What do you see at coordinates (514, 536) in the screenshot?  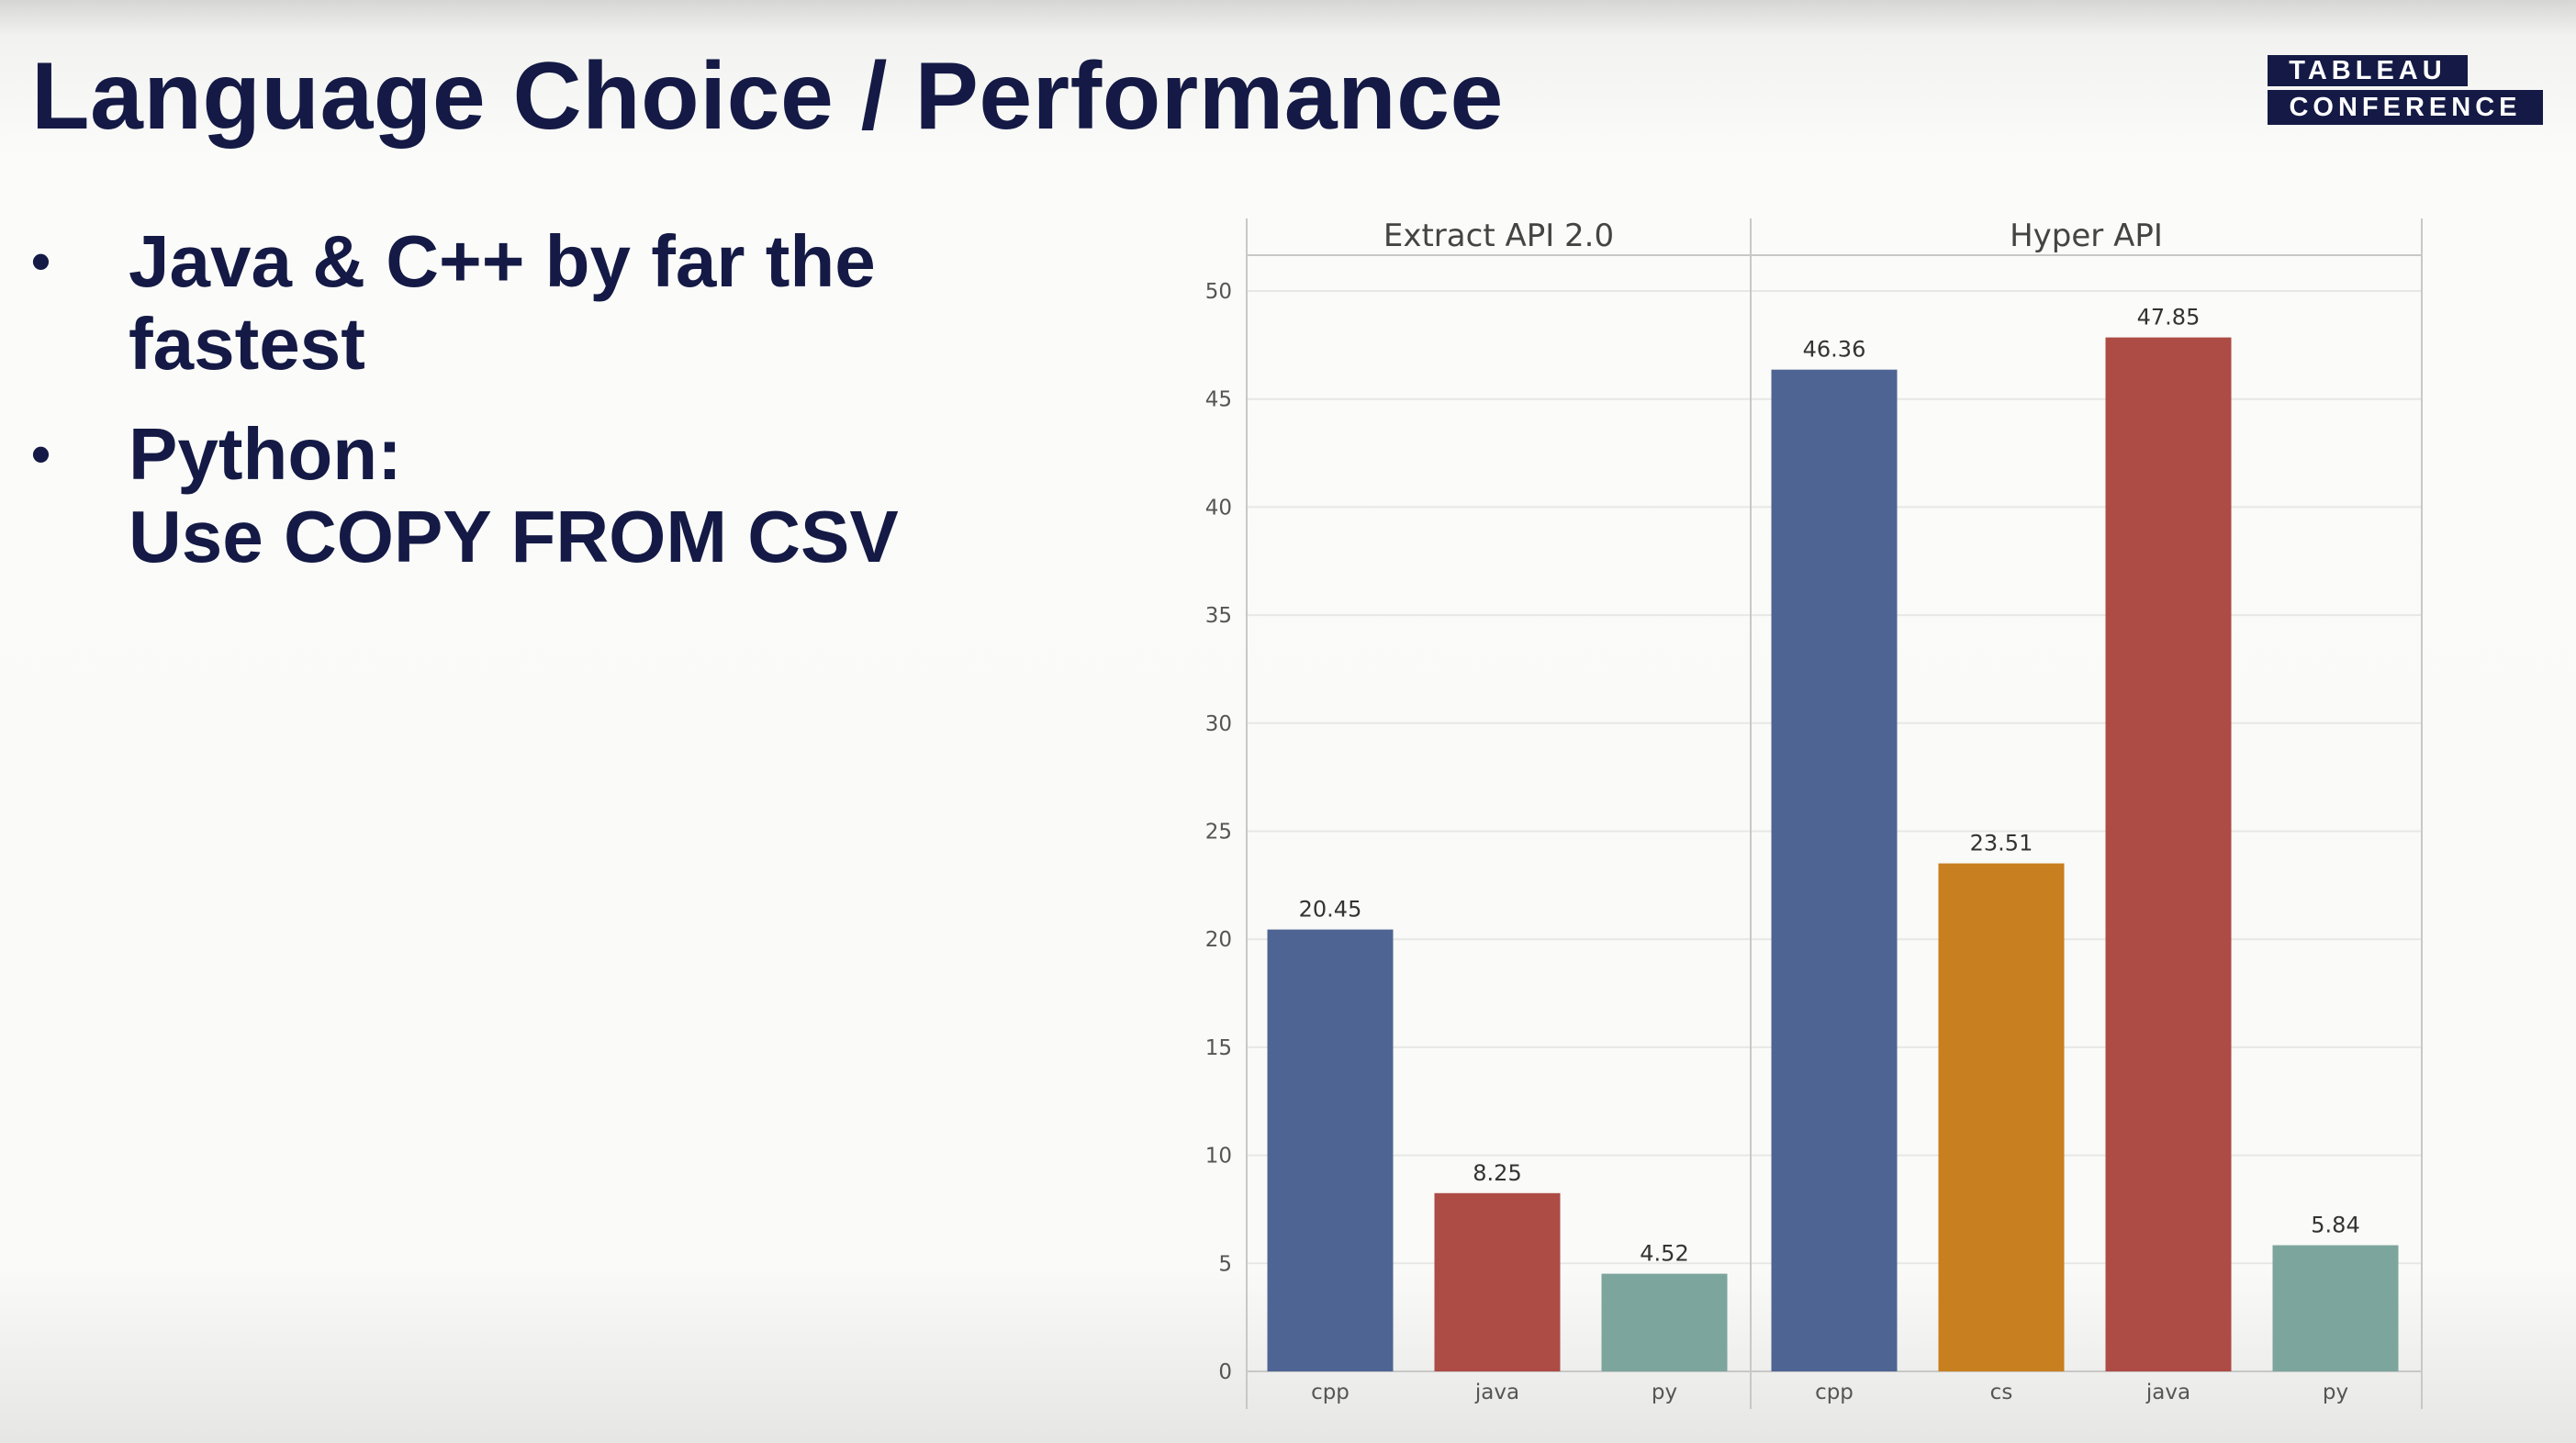 I see `bullet-text: Use COPY FROM CSV` at bounding box center [514, 536].